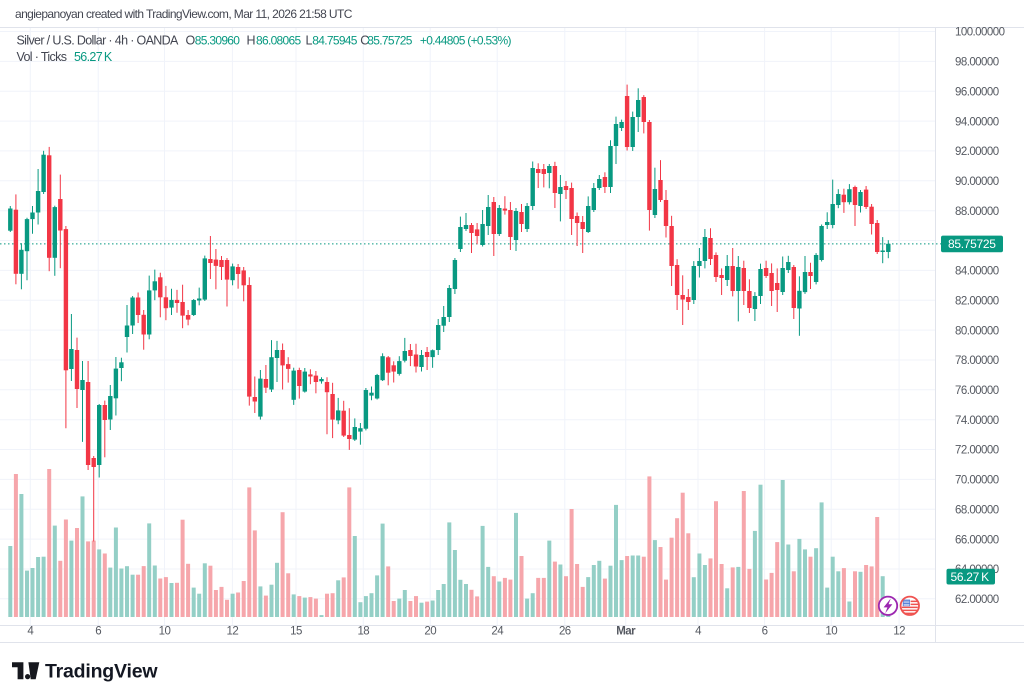  I want to click on svg-text: 26, so click(565, 632).